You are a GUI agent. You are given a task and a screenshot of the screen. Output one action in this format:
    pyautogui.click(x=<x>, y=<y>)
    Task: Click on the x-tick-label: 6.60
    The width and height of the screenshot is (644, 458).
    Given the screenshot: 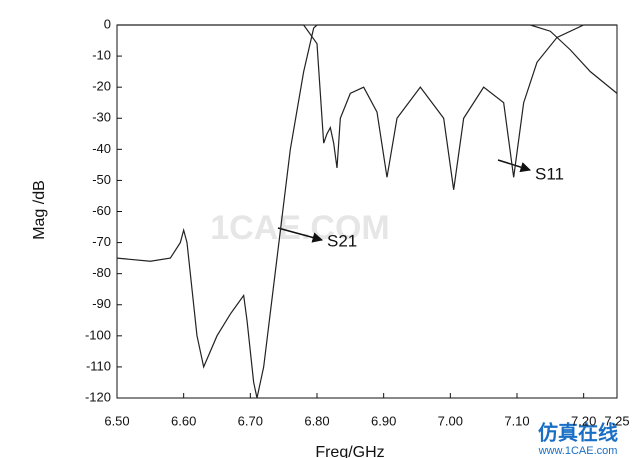 What is the action you would take?
    pyautogui.click(x=183, y=420)
    